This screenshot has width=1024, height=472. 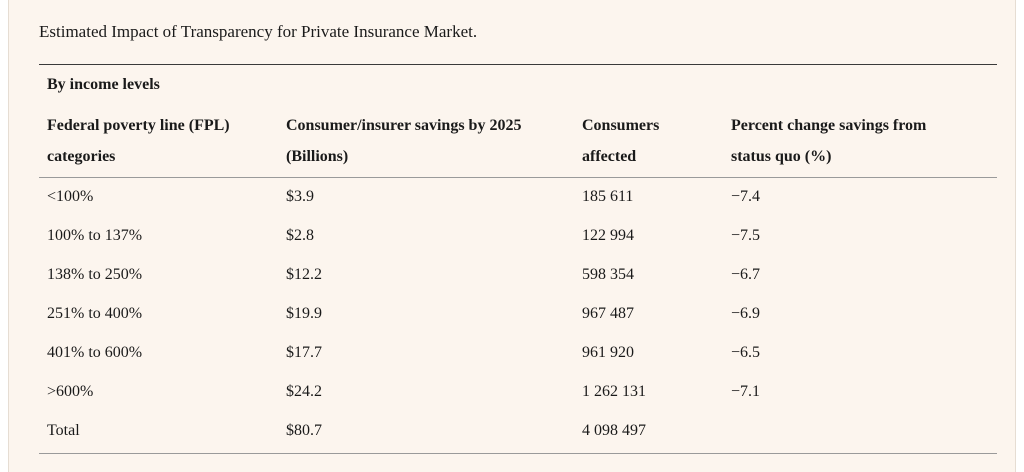 I want to click on table-row: <100% $3.9 185 611 −7.4, so click(x=513, y=196).